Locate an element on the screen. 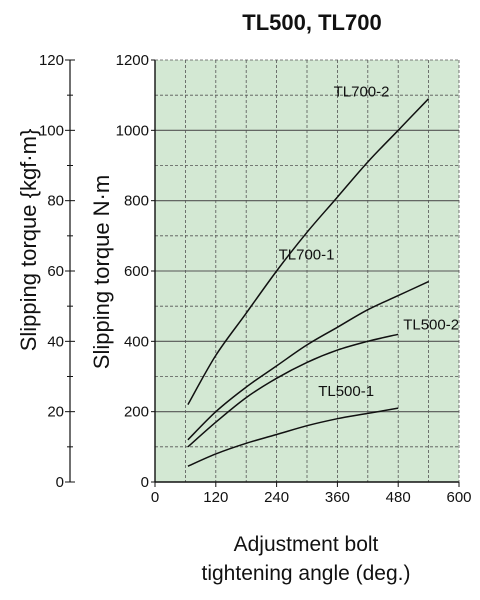 The width and height of the screenshot is (480, 600). x-tick-label: 360 is located at coordinates (337, 497).